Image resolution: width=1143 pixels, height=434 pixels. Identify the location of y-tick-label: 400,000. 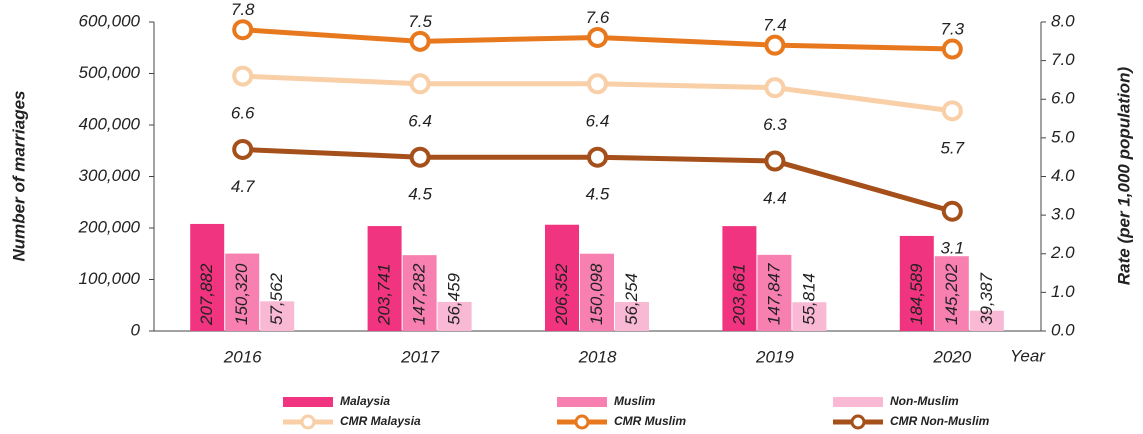
(110, 123).